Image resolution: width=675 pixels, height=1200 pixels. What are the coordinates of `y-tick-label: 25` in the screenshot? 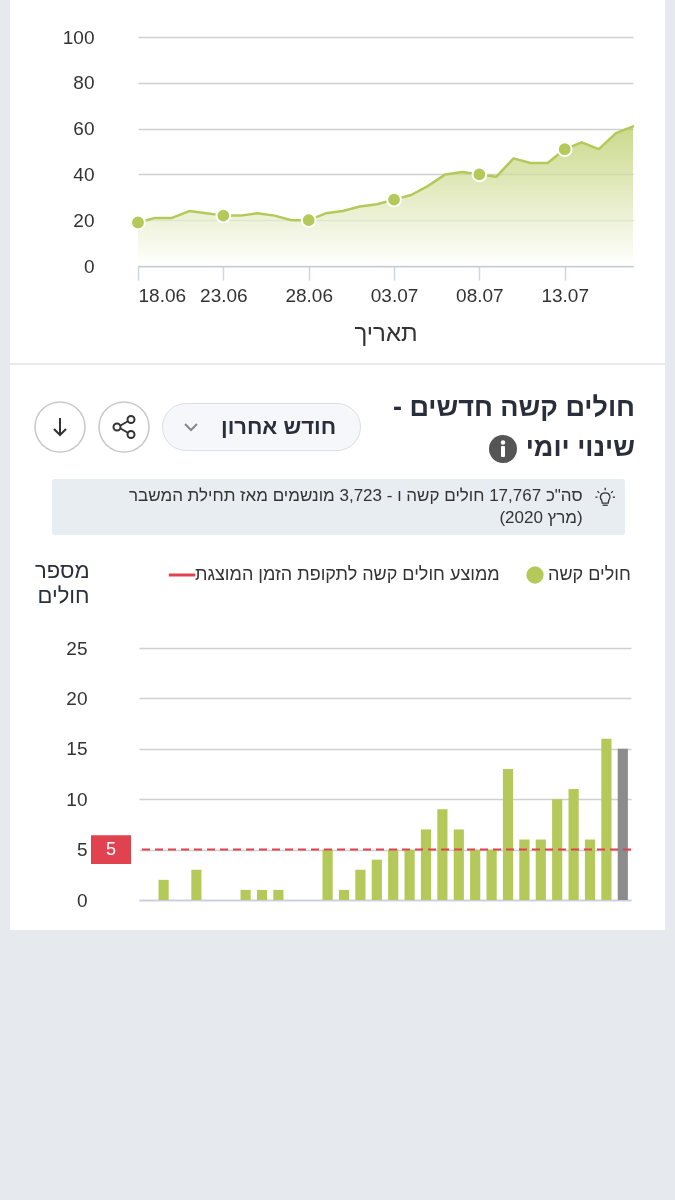 It's located at (77, 648).